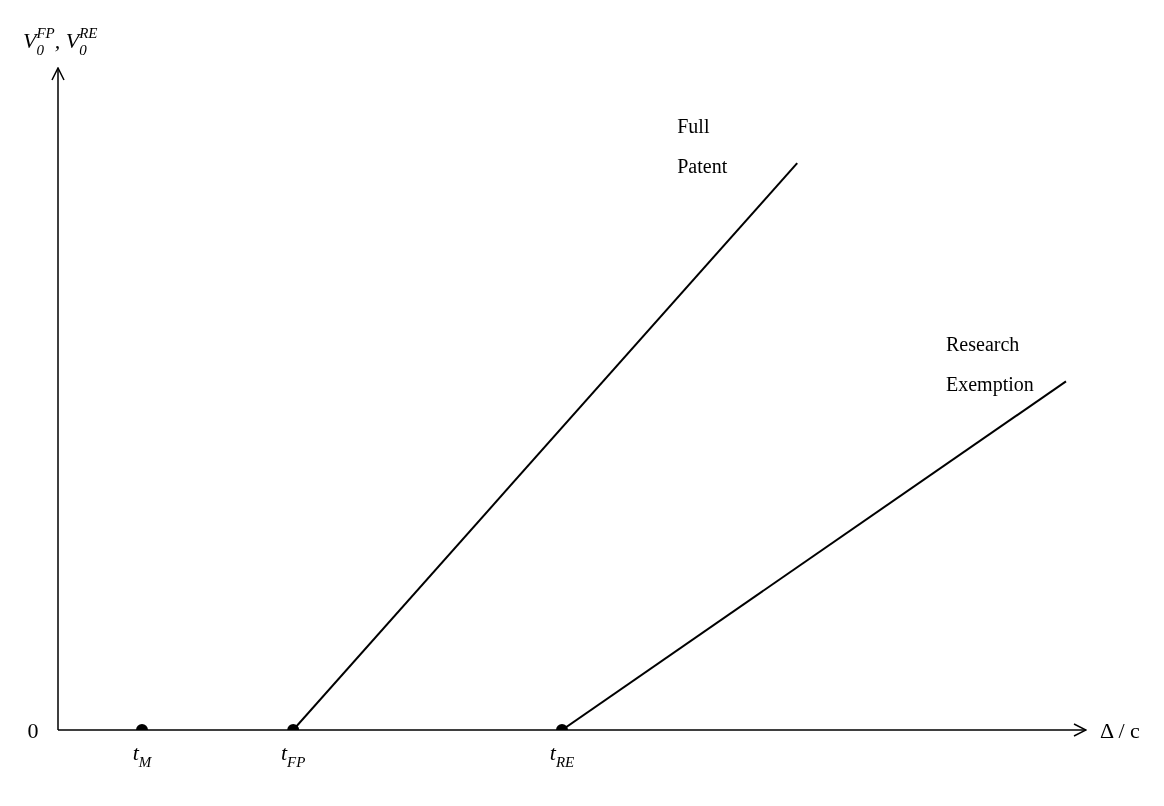 The image size is (1164, 806). I want to click on x-axis-title: Δ / c, so click(1120, 730).